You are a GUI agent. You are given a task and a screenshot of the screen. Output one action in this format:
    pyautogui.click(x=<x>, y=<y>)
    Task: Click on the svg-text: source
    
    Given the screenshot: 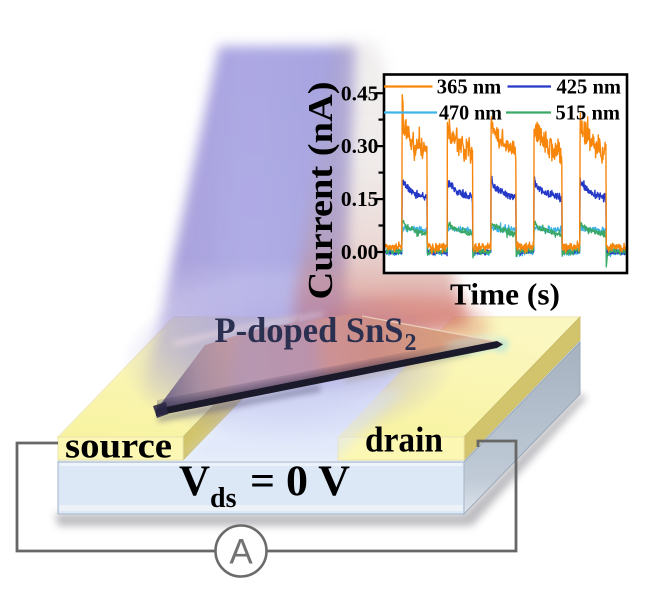 What is the action you would take?
    pyautogui.click(x=118, y=446)
    